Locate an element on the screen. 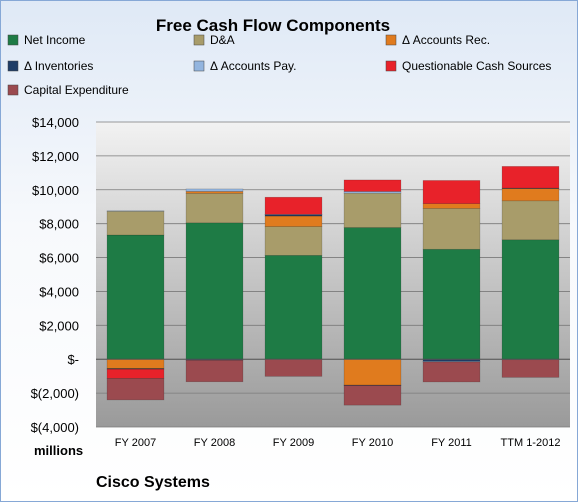  legend-swatch-questionable-cash-sources is located at coordinates (391, 66).